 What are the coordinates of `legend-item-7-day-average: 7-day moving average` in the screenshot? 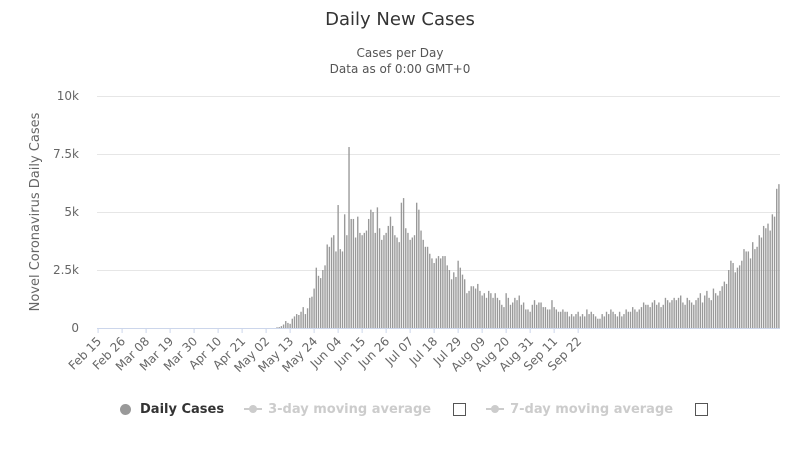 It's located at (579, 409).